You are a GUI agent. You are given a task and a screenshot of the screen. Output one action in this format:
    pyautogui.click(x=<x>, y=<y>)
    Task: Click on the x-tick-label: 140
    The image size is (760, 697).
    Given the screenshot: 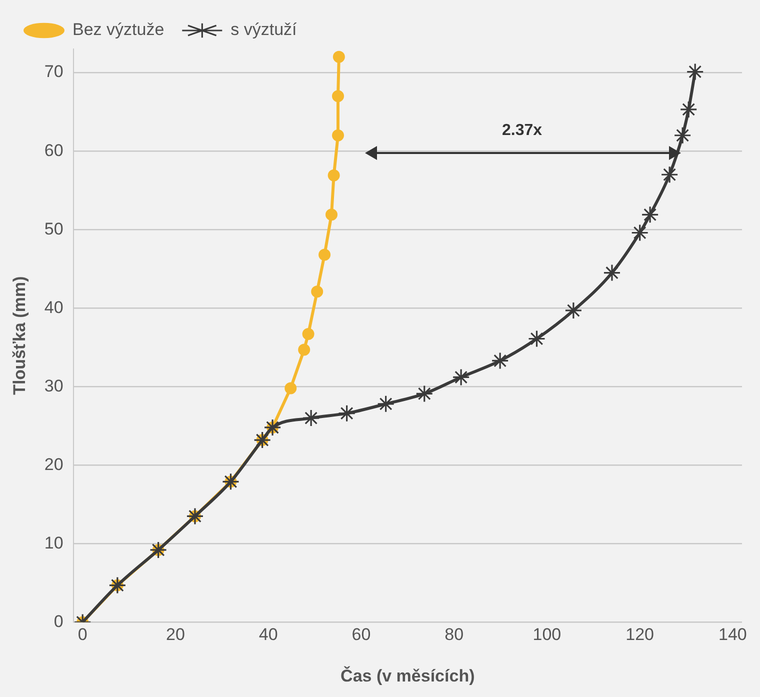 What is the action you would take?
    pyautogui.click(x=732, y=634)
    